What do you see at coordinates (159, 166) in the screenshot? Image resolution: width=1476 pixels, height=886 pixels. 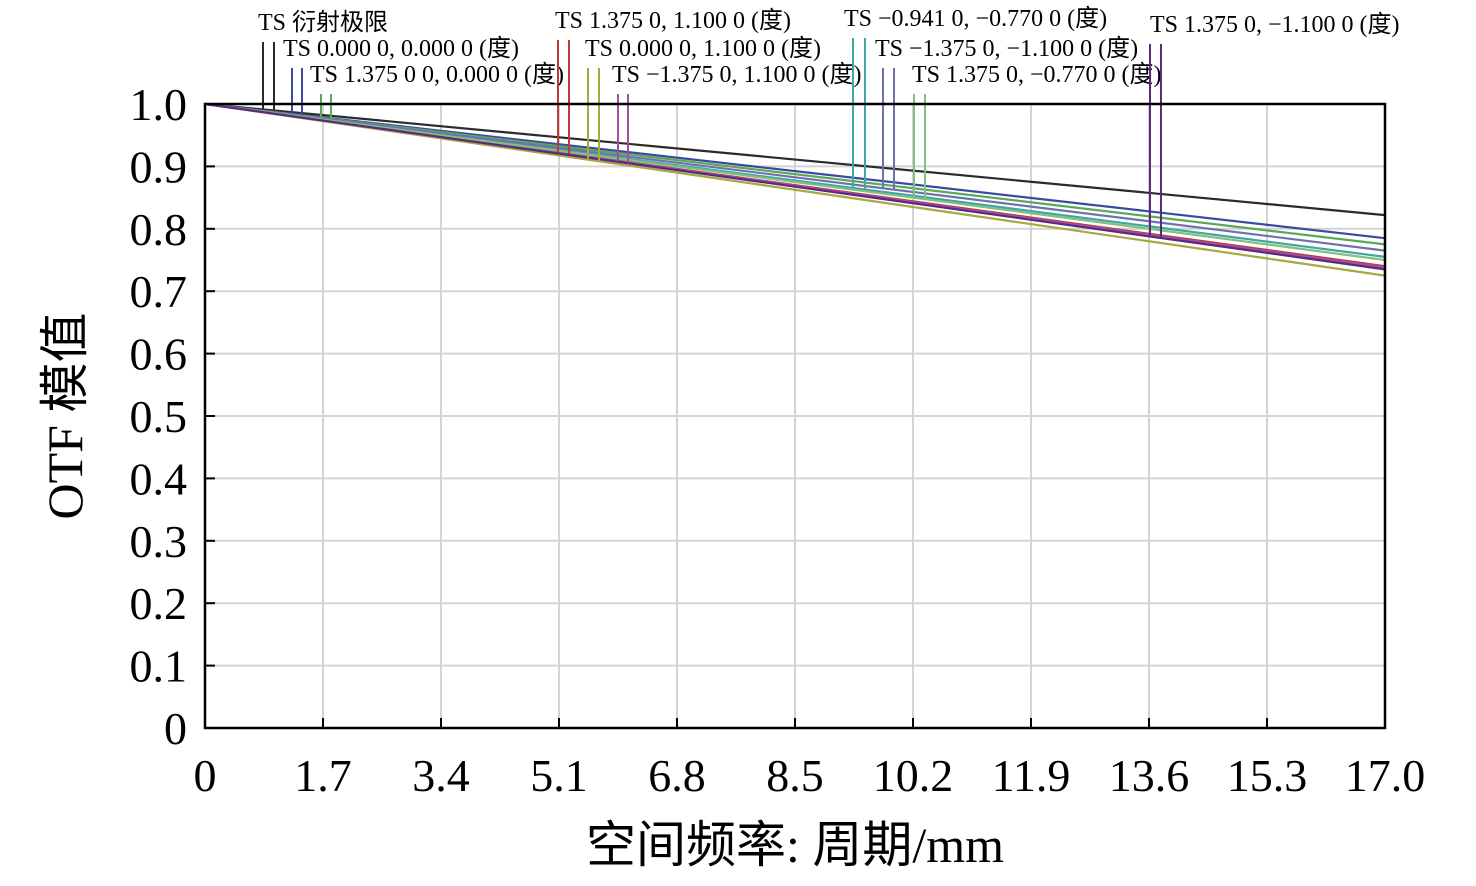 I see `y-tick-label: 0.9` at bounding box center [159, 166].